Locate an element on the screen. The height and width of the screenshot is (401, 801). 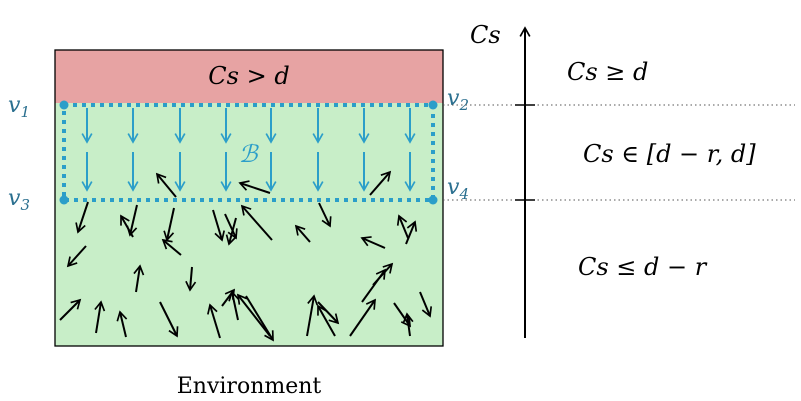
band-region is located at coordinates (248, 152).